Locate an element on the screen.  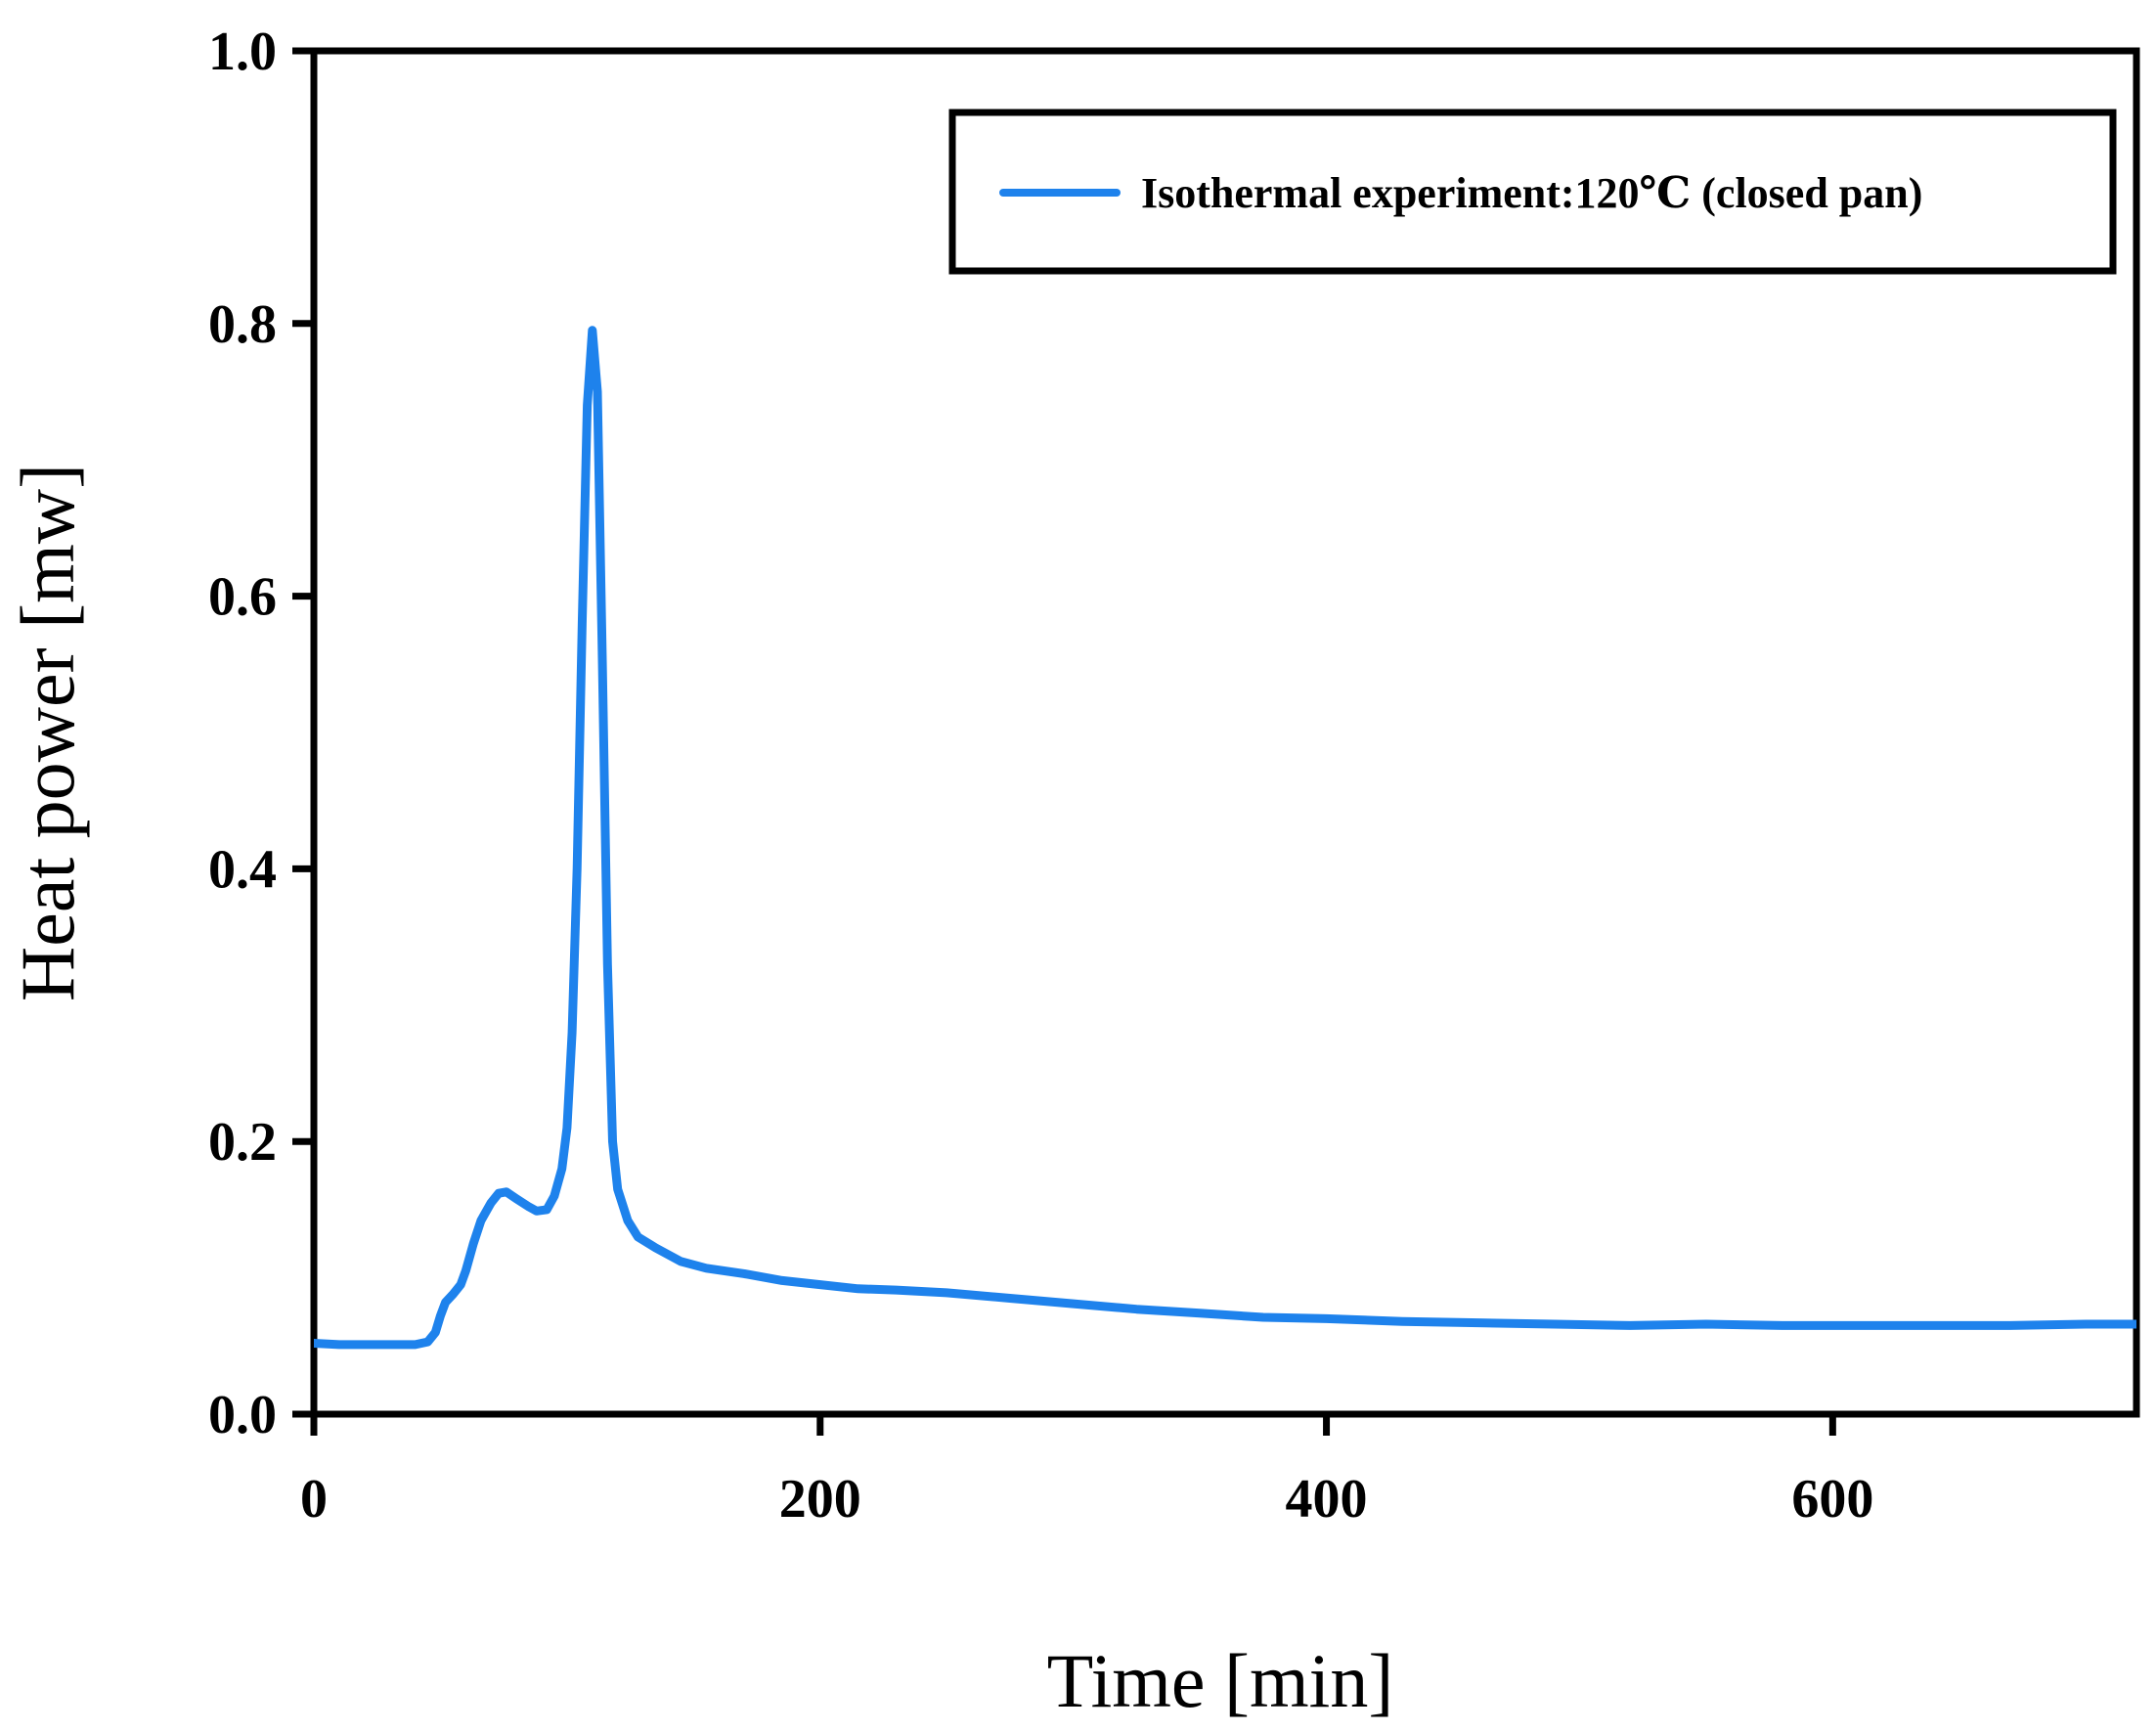
x-tick-label: 400 is located at coordinates (1327, 1500).